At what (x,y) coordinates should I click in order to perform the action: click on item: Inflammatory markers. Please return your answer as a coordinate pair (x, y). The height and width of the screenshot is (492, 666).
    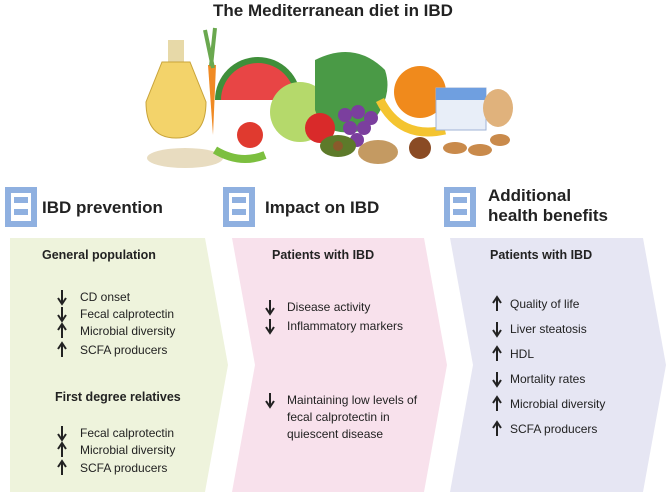
    Looking at the image, I should click on (345, 326).